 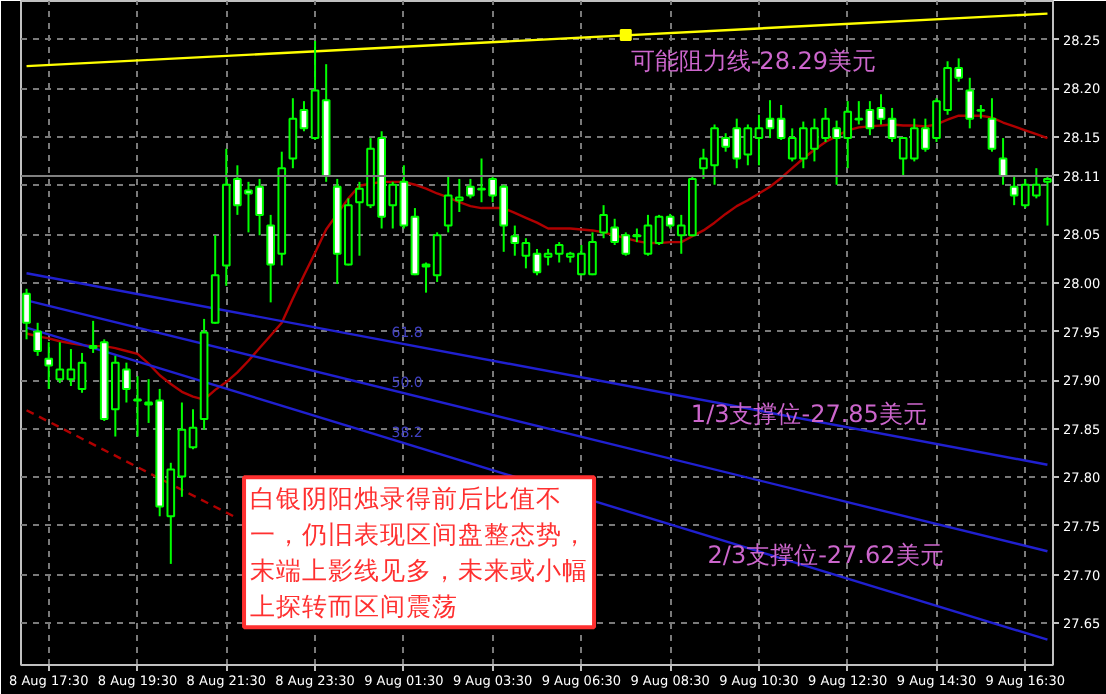 What do you see at coordinates (753, 61) in the screenshot?
I see `annotation: 可能阻力线-28.29美元` at bounding box center [753, 61].